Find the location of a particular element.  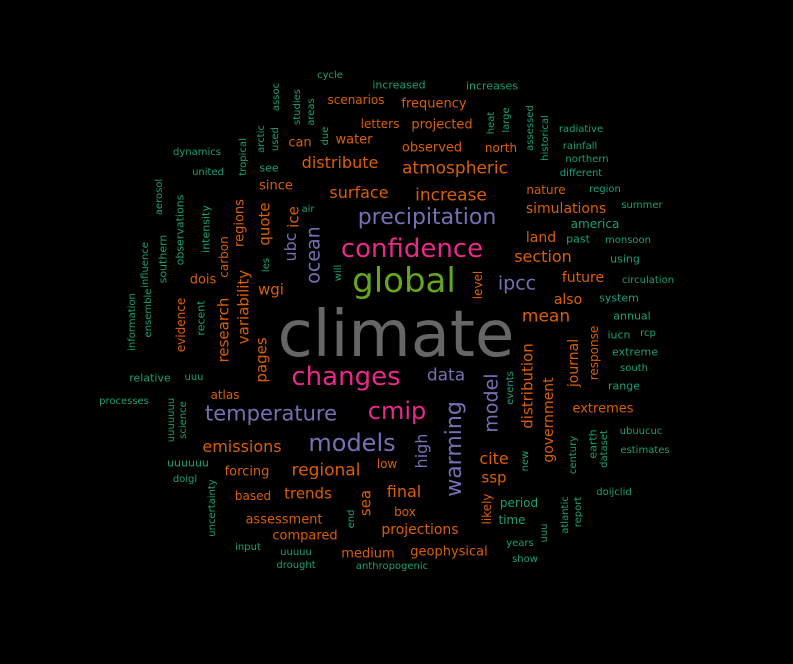

word-low-53: low is located at coordinates (387, 464).